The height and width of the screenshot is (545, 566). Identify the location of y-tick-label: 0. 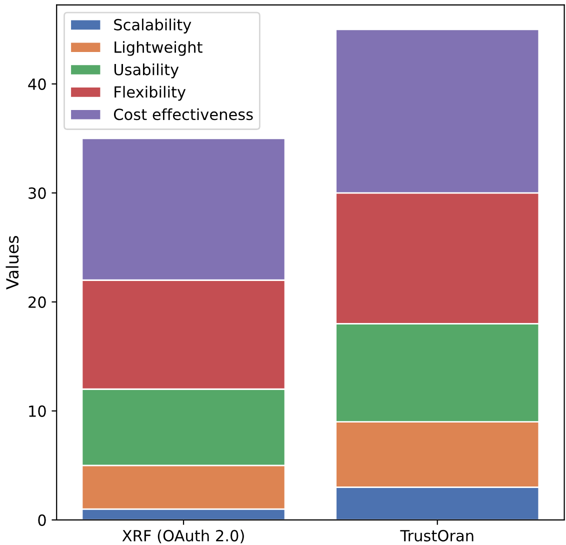
(42, 520).